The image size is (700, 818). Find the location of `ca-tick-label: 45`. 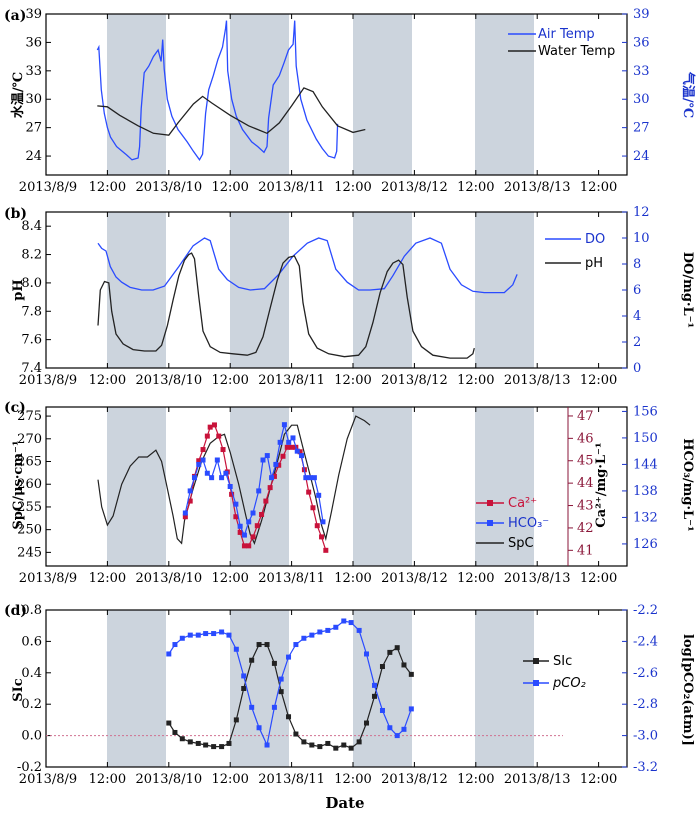

ca-tick-label: 45 is located at coordinates (585, 461).